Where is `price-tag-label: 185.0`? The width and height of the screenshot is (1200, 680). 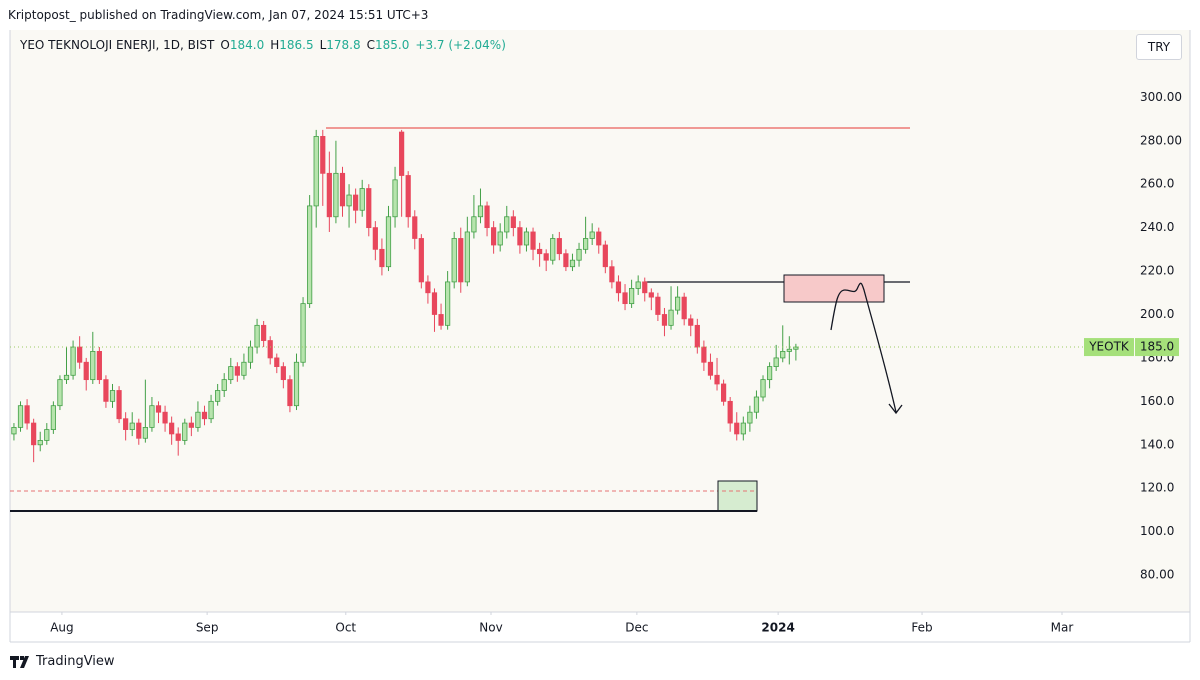 price-tag-label: 185.0 is located at coordinates (1157, 347).